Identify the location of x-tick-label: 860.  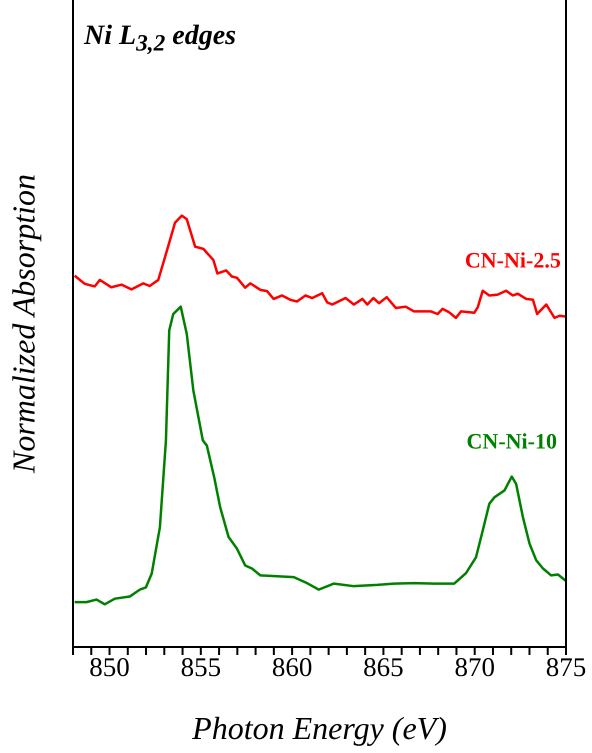
(292, 667).